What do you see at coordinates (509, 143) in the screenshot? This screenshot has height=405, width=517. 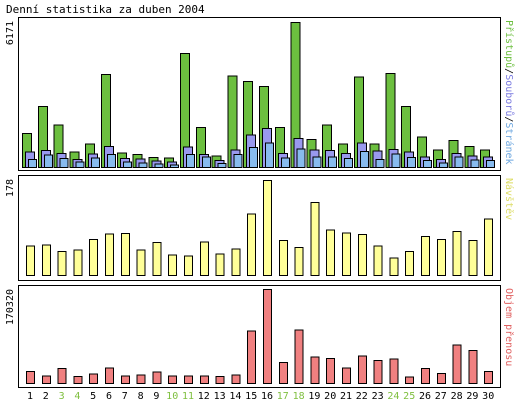 I see `legend-pages: Stránek` at bounding box center [509, 143].